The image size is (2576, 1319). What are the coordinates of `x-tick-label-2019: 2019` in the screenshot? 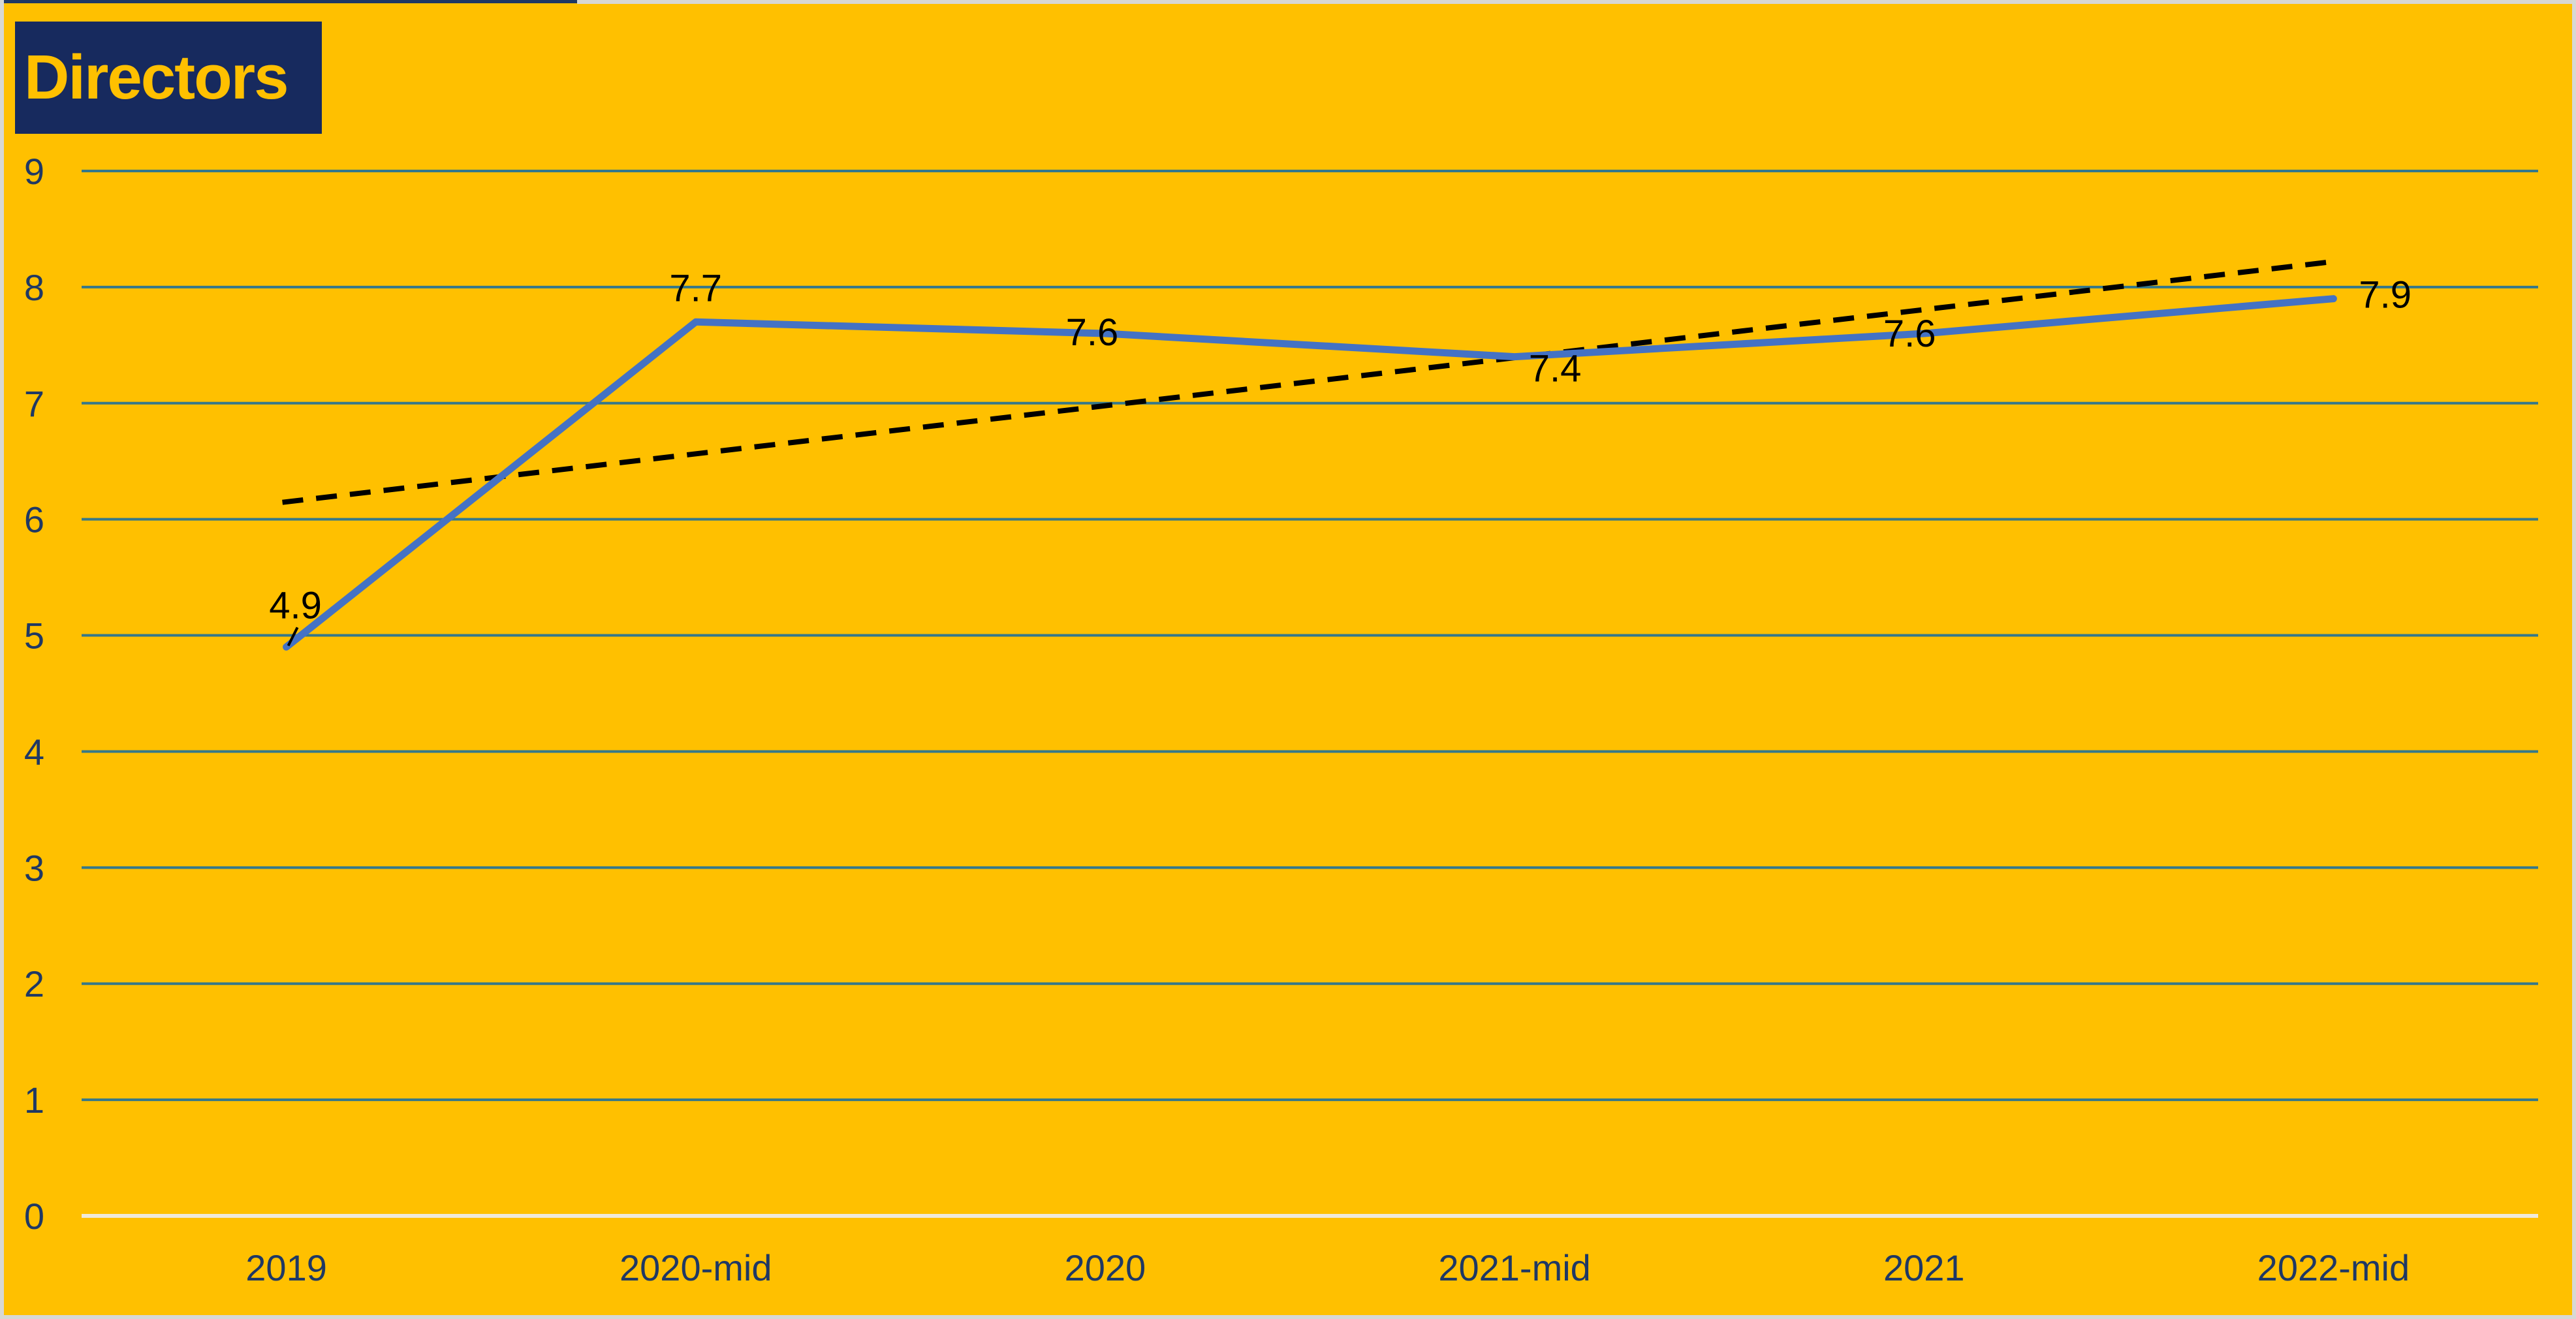 It's located at (286, 1267).